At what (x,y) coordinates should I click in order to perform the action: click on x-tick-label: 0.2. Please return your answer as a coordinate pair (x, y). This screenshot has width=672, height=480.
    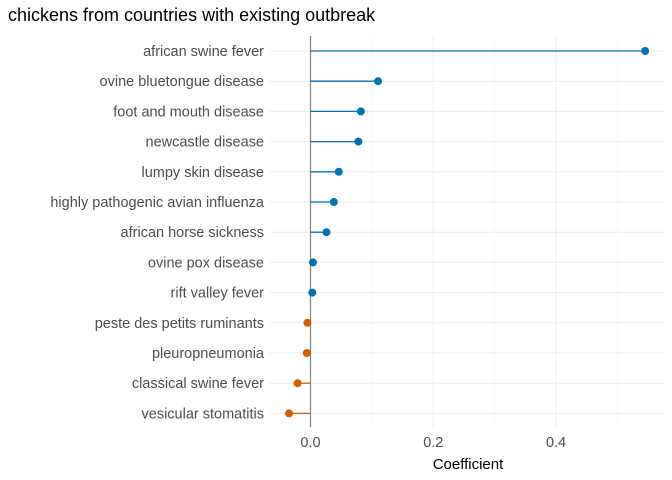
    Looking at the image, I should click on (433, 443).